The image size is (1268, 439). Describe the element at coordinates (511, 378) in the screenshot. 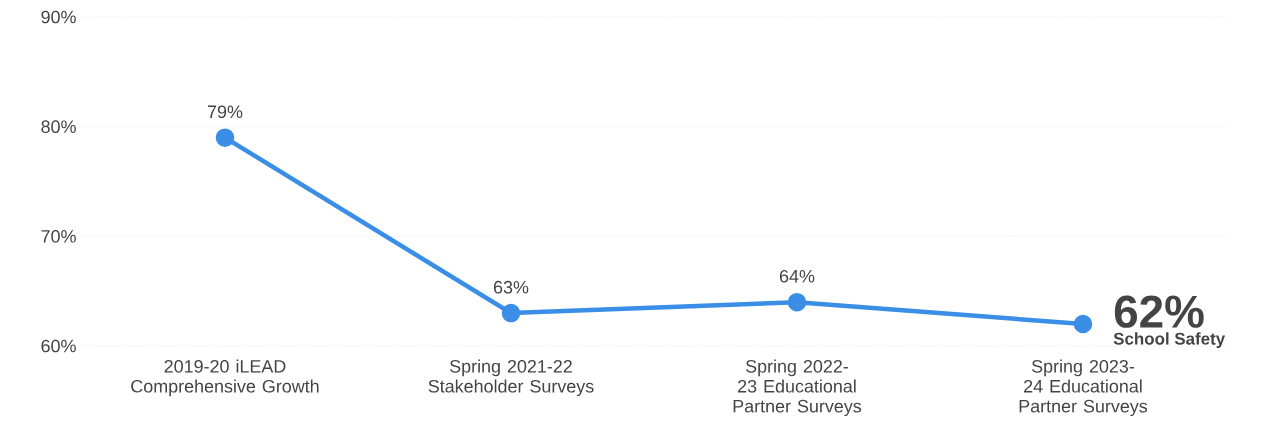

I see `x-tick-label: Spring 2021-22 Stakeholder Surveys` at that location.